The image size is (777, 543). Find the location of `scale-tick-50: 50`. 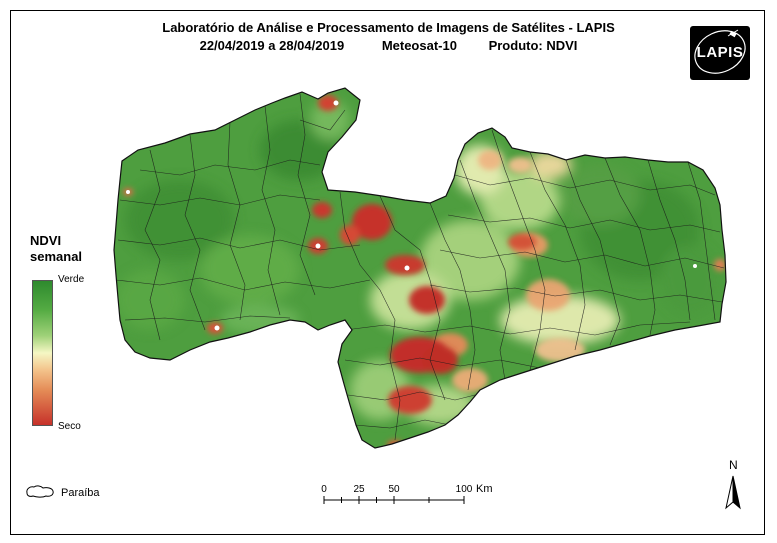

scale-tick-50: 50 is located at coordinates (394, 489).